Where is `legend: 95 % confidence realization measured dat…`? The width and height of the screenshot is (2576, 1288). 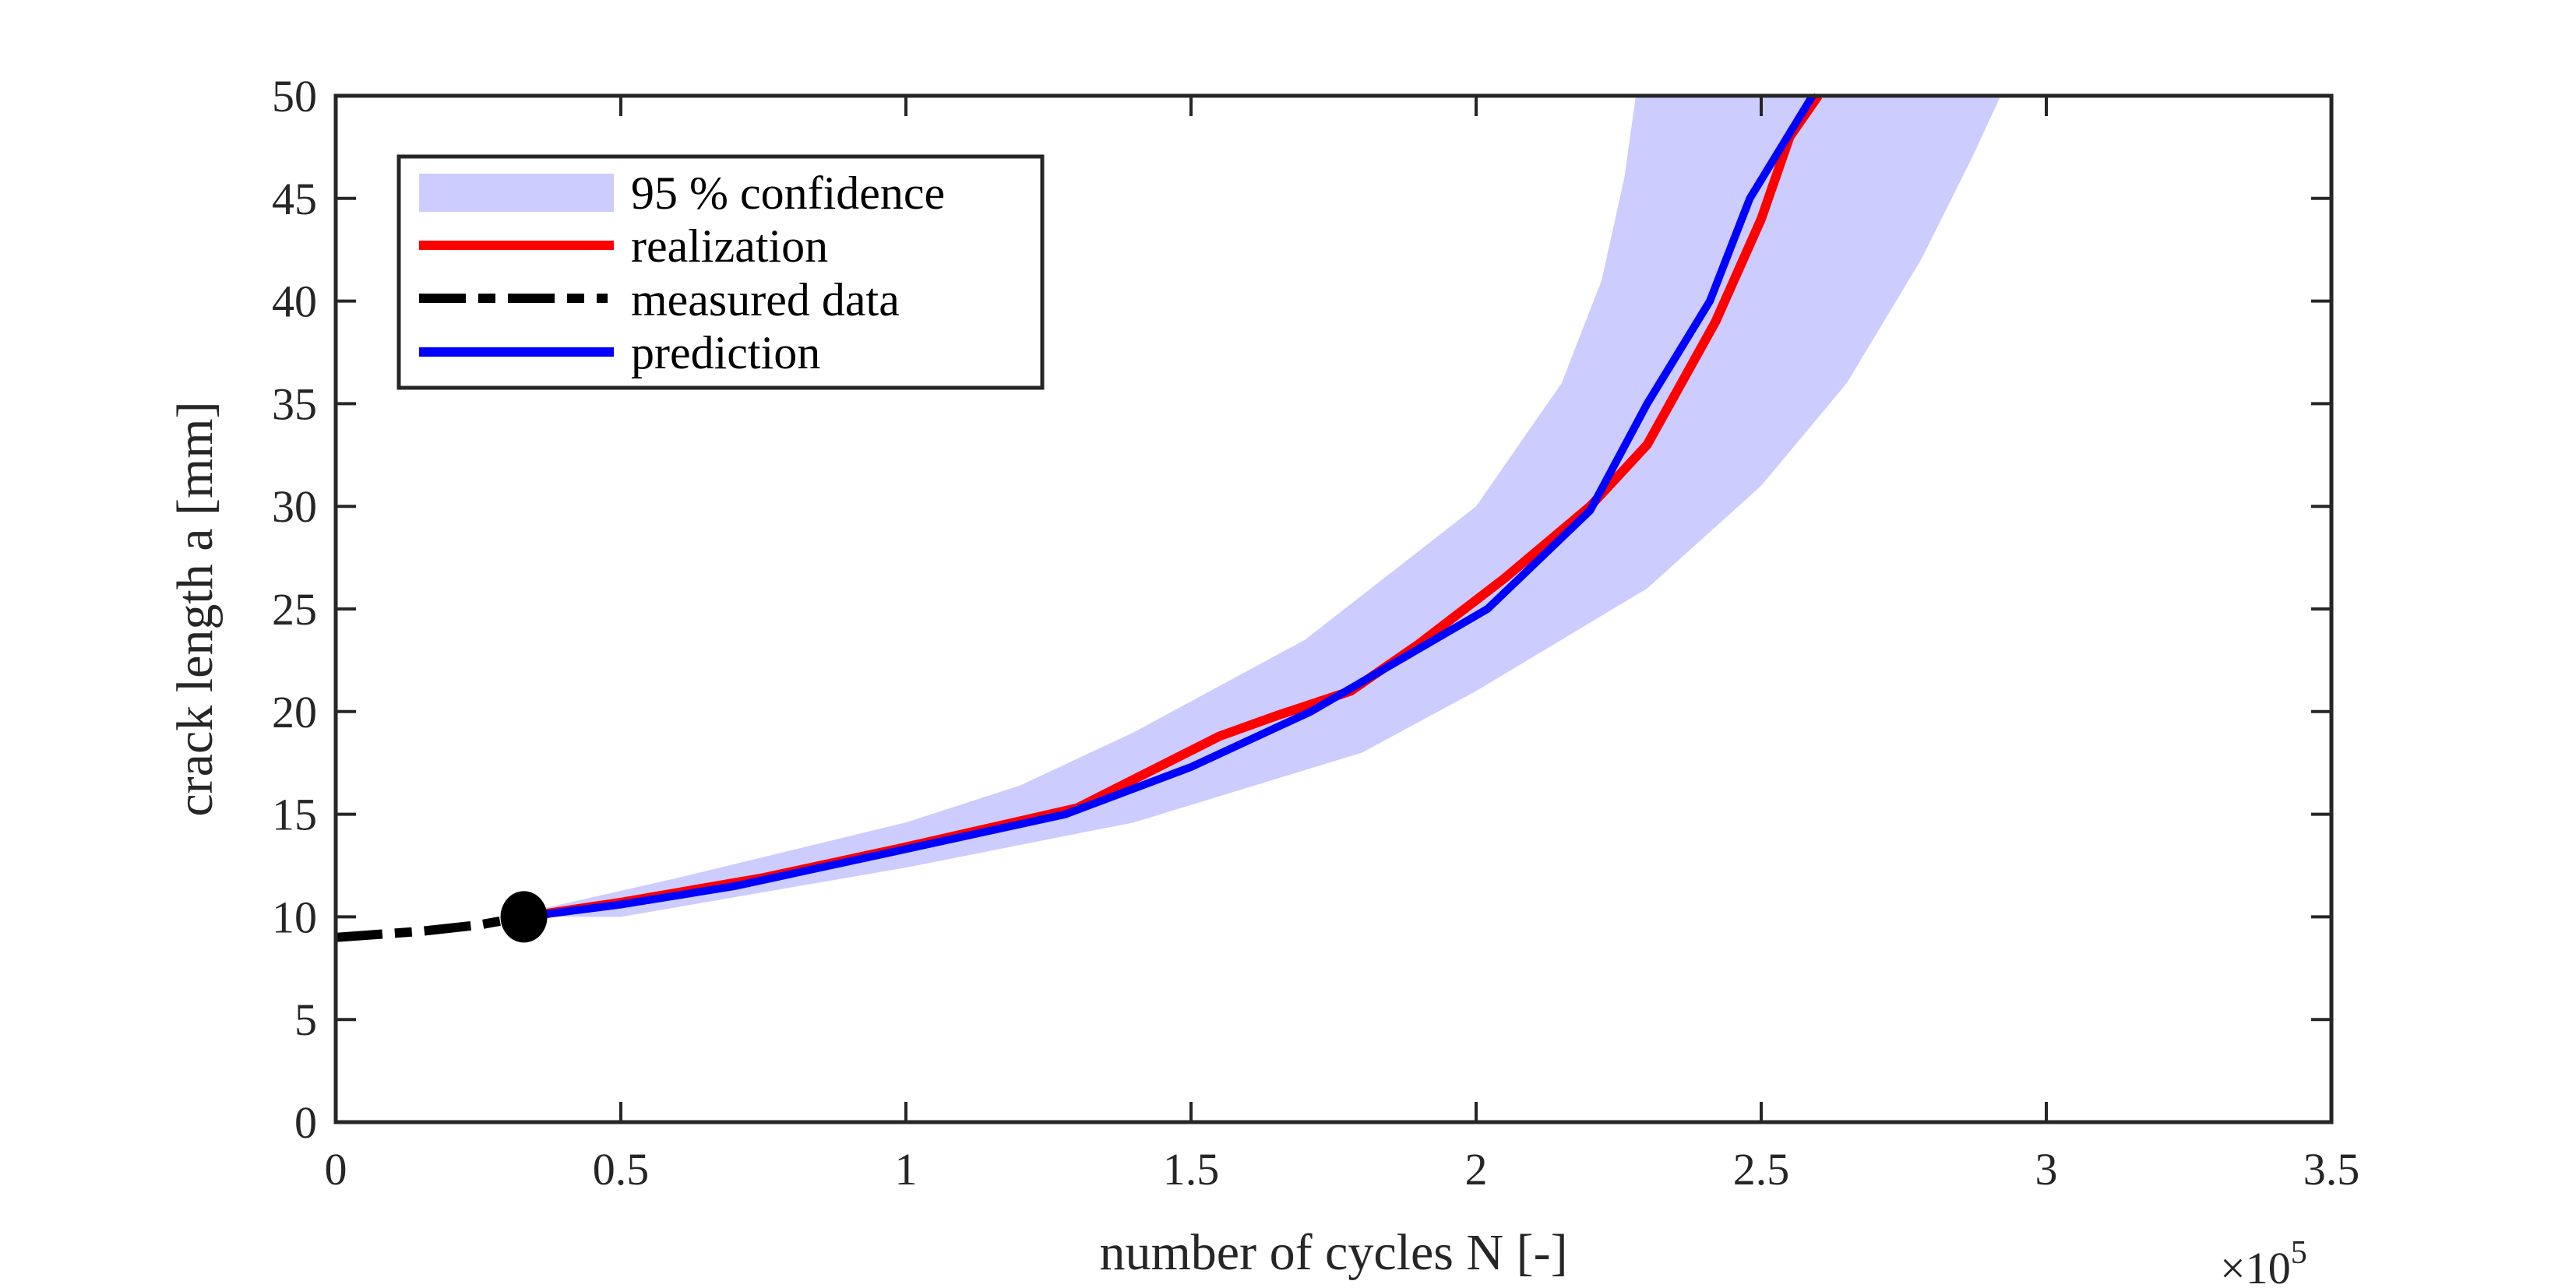 legend: 95 % confidence realization measured dat… is located at coordinates (720, 272).